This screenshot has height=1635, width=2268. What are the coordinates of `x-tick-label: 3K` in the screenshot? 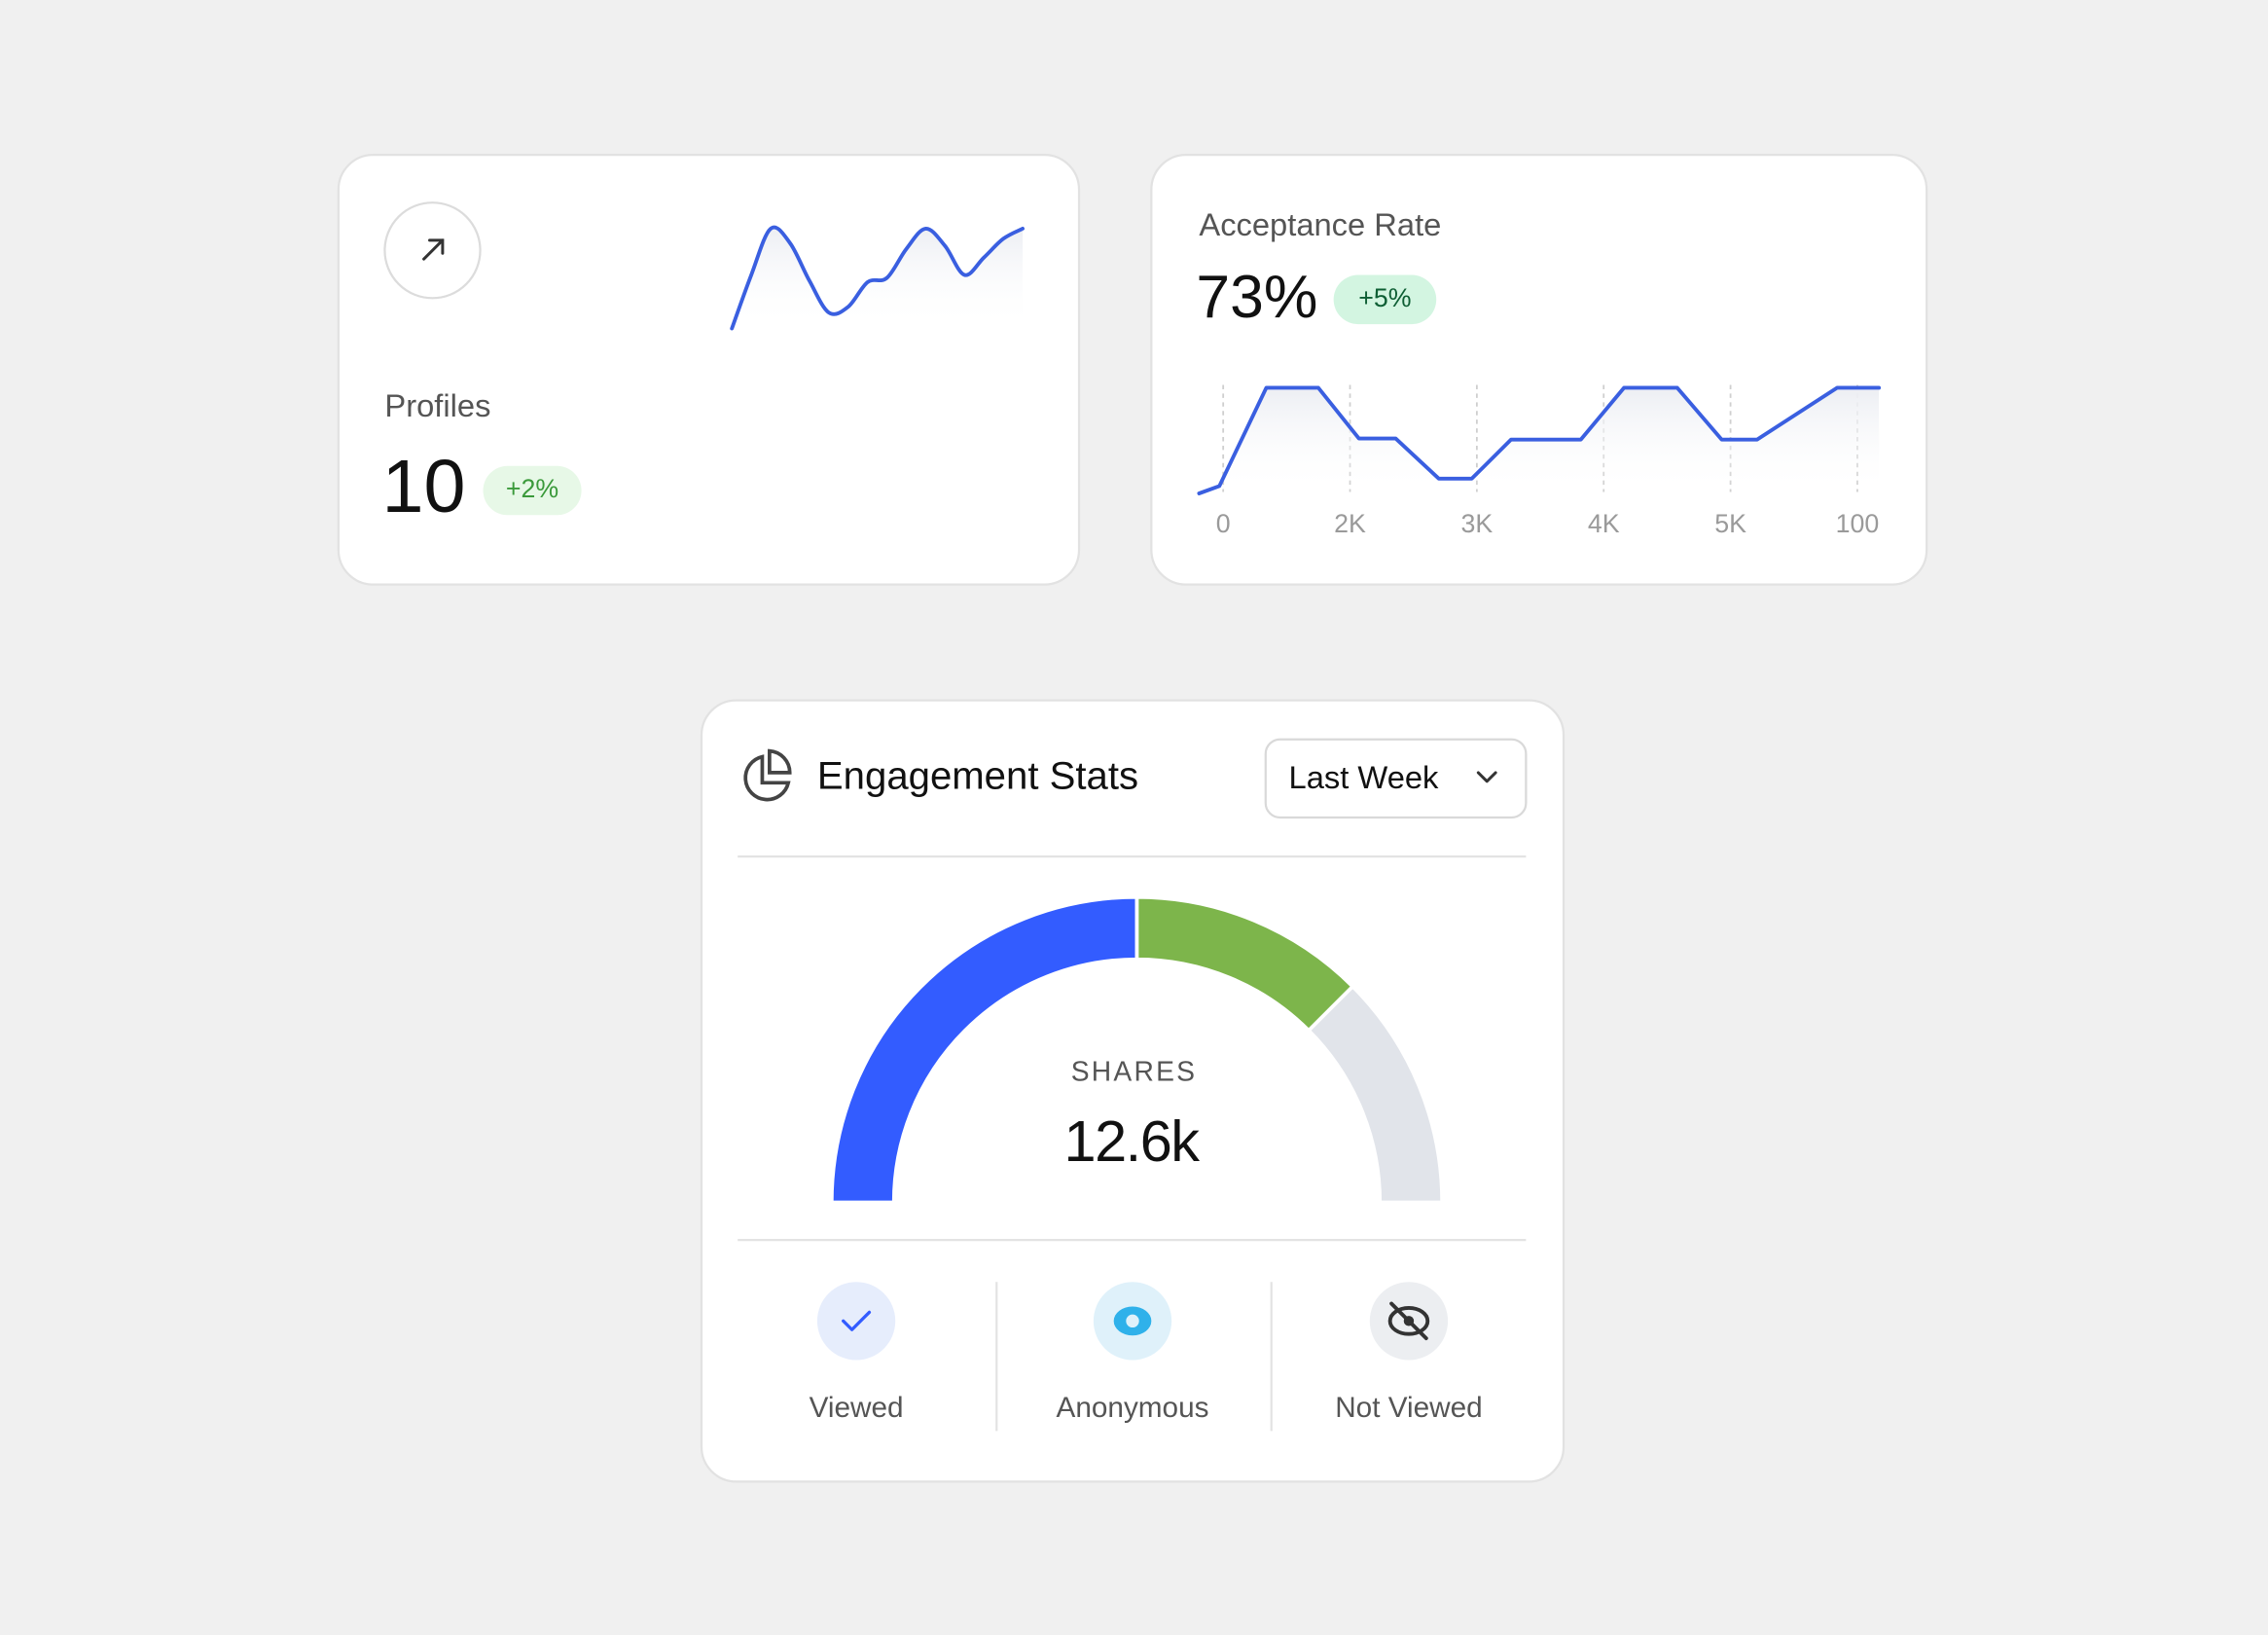 It's located at (1477, 524).